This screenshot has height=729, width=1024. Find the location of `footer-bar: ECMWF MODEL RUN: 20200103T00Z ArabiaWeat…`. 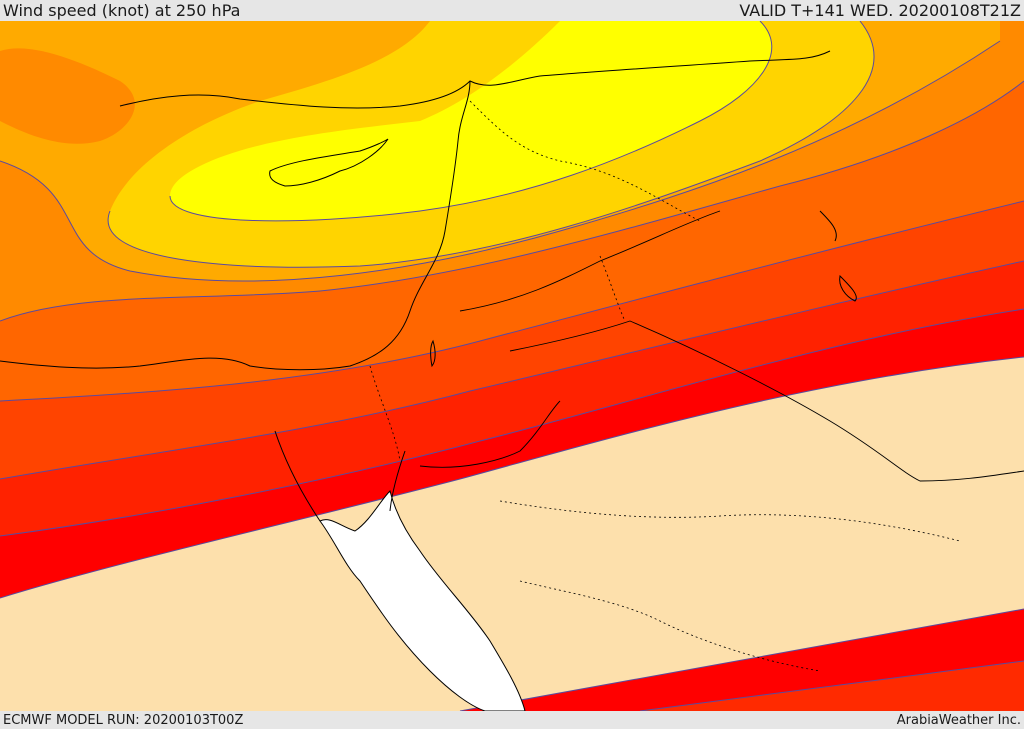

footer-bar: ECMWF MODEL RUN: 20200103T00Z ArabiaWeat… is located at coordinates (512, 720).